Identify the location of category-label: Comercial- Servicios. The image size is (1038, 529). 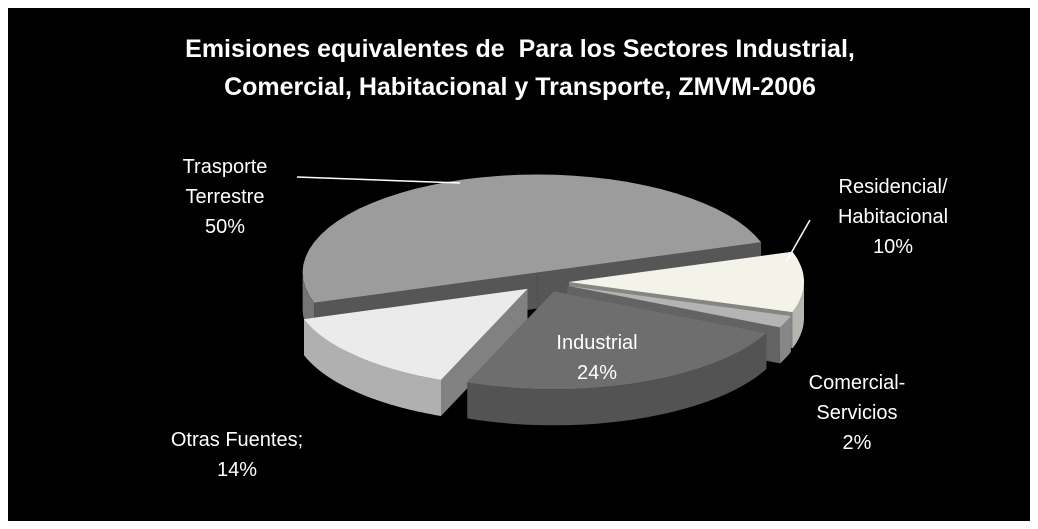
(857, 398).